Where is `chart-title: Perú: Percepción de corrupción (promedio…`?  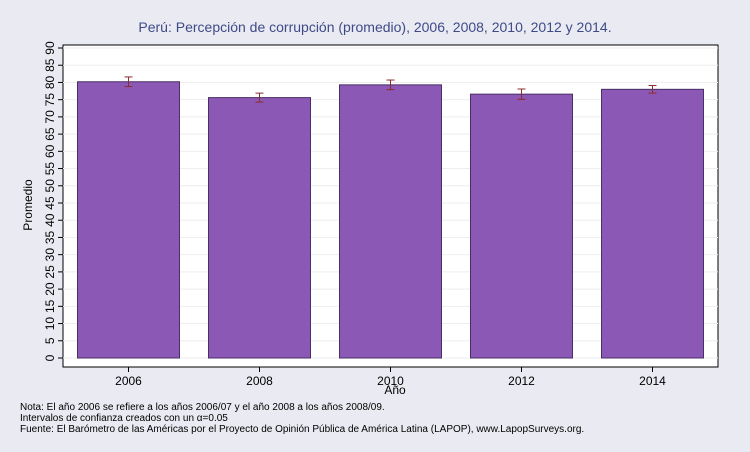 chart-title: Perú: Percepción de corrupción (promedio… is located at coordinates (374, 27).